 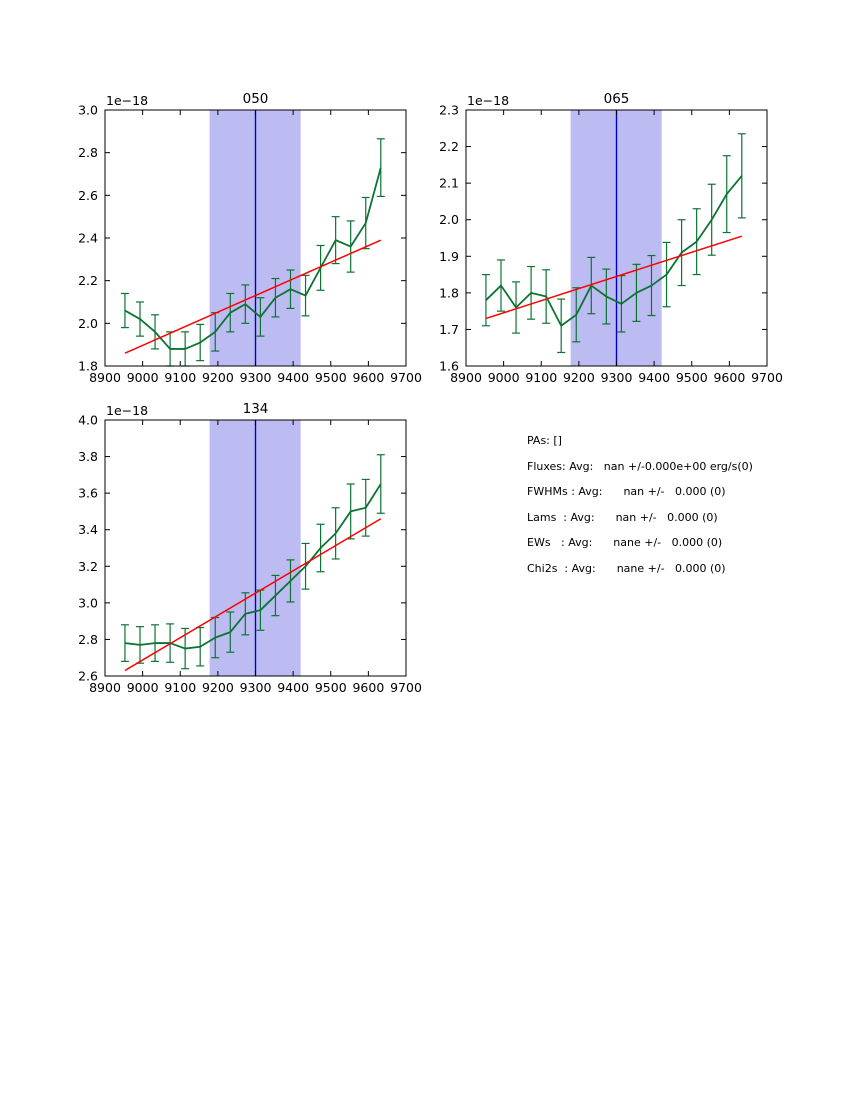 What do you see at coordinates (622, 517) in the screenshot?
I see `stats-line-lams: Lams : Avg: nan +/- 0.000 (0)` at bounding box center [622, 517].